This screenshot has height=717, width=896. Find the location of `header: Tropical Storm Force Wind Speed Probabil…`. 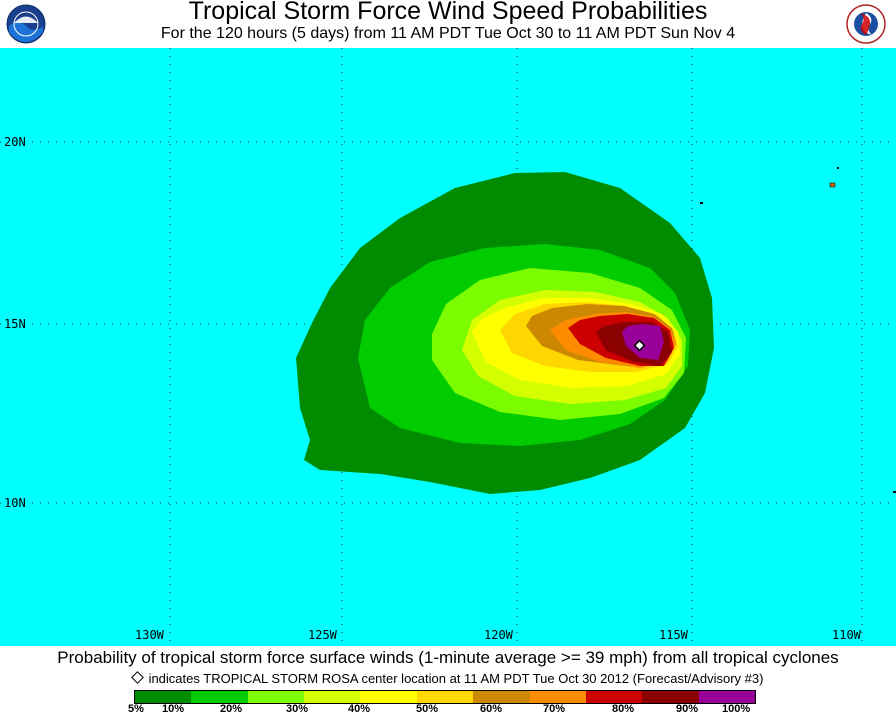

header: Tropical Storm Force Wind Speed Probabil… is located at coordinates (448, 24).